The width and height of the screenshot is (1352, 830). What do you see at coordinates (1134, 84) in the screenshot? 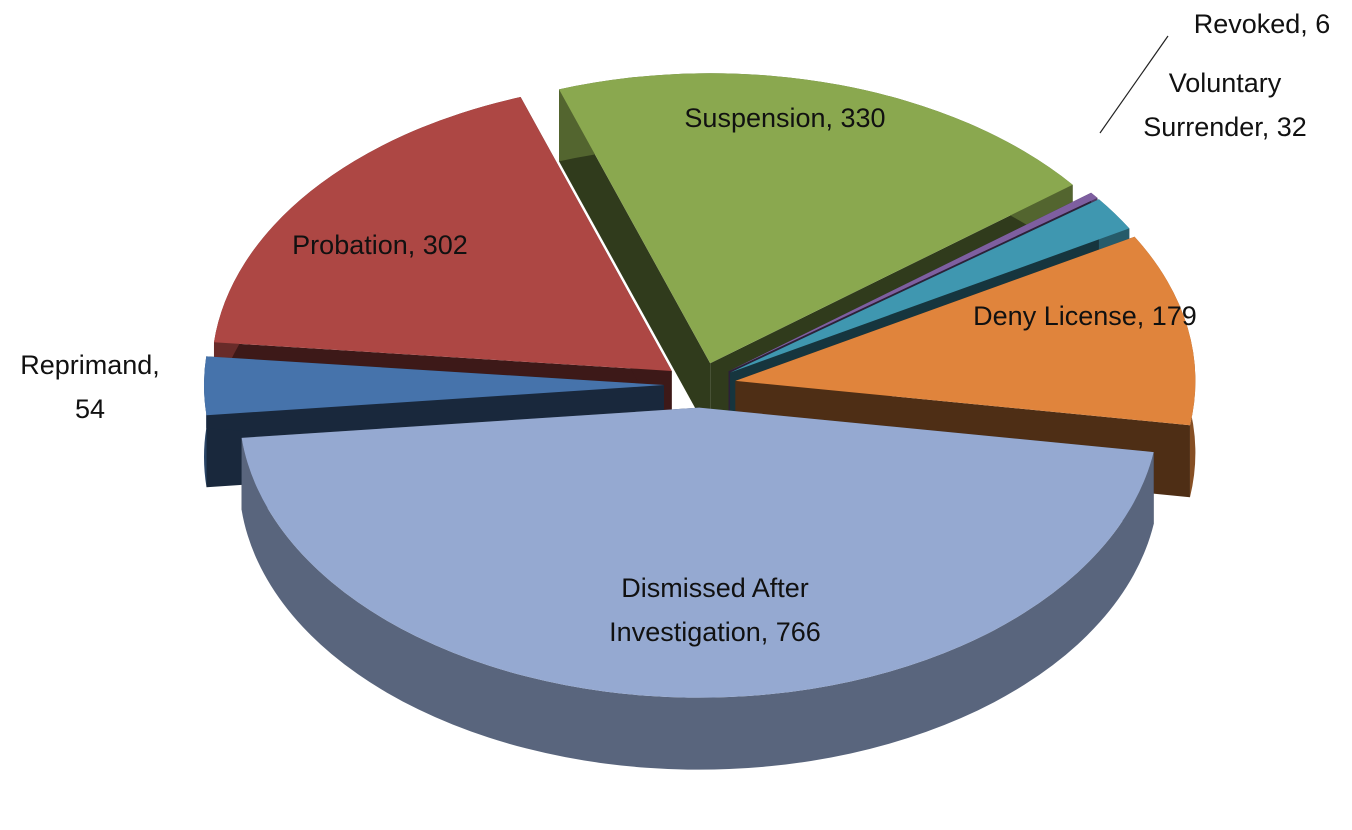
I see `leader-line` at bounding box center [1134, 84].